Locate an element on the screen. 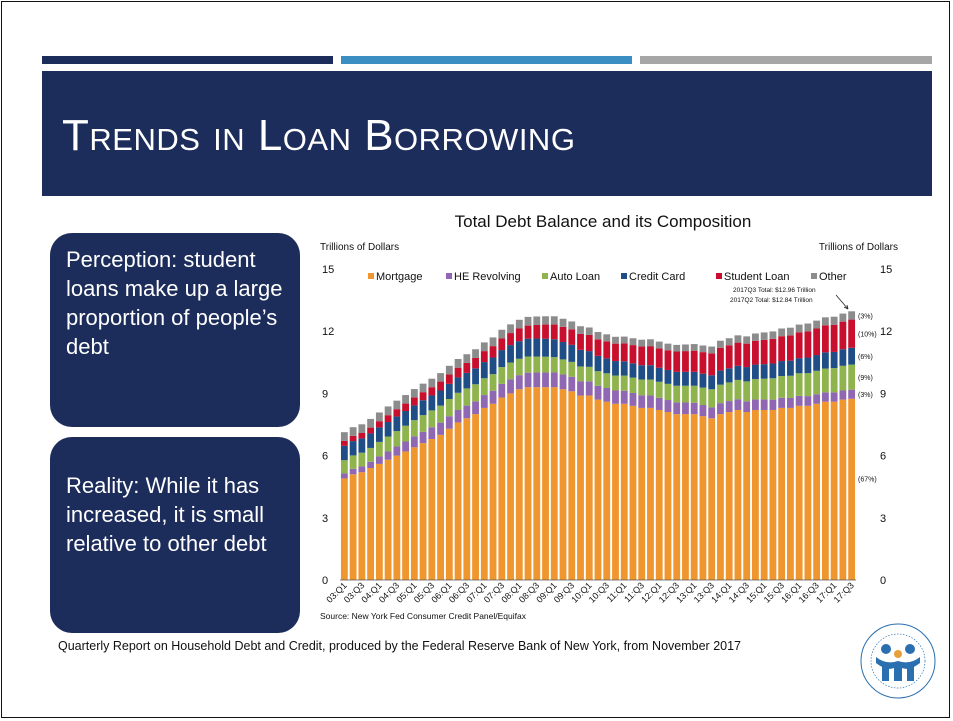 This screenshot has height=721, width=953. legend-swatch is located at coordinates (719, 276).